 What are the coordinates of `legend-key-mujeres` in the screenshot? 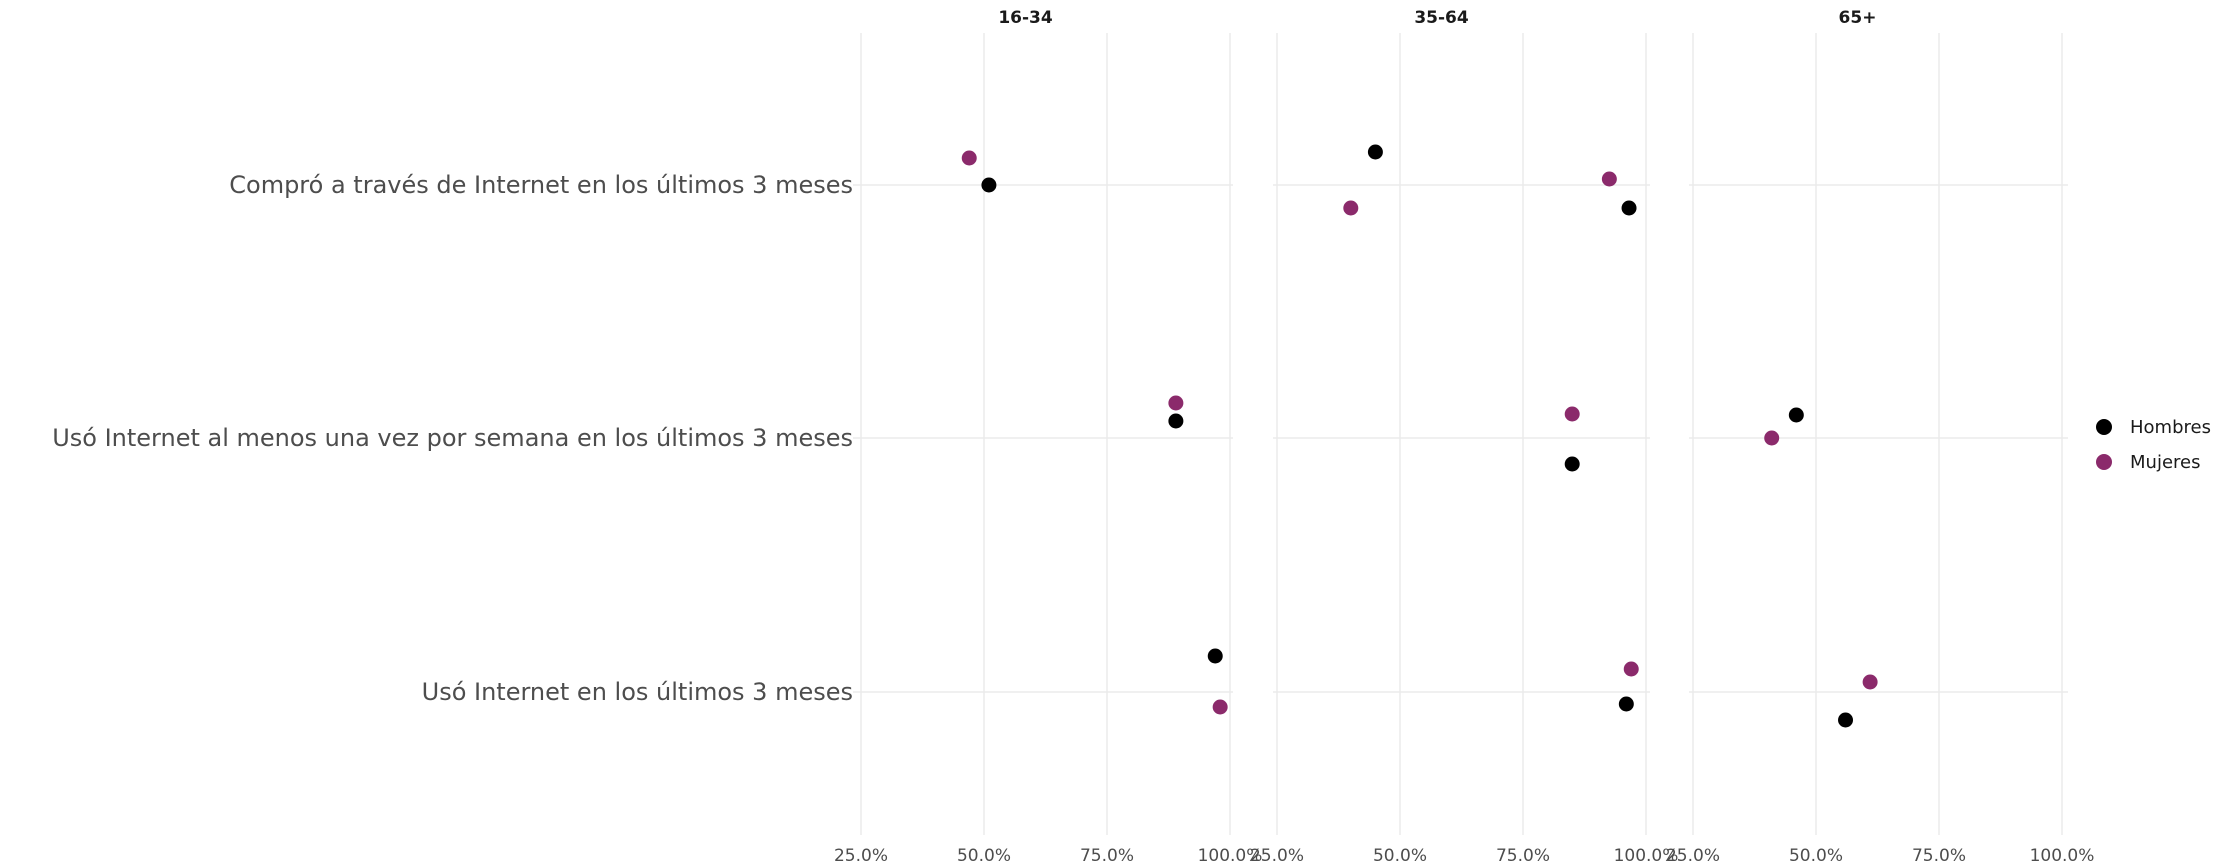 It's located at (2104, 462).